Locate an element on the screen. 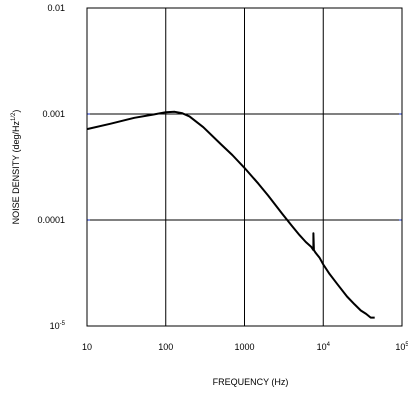 The width and height of the screenshot is (408, 393). y-axis-label: NOISE DENSITY (deg/Hz1/2) is located at coordinates (16, 167).